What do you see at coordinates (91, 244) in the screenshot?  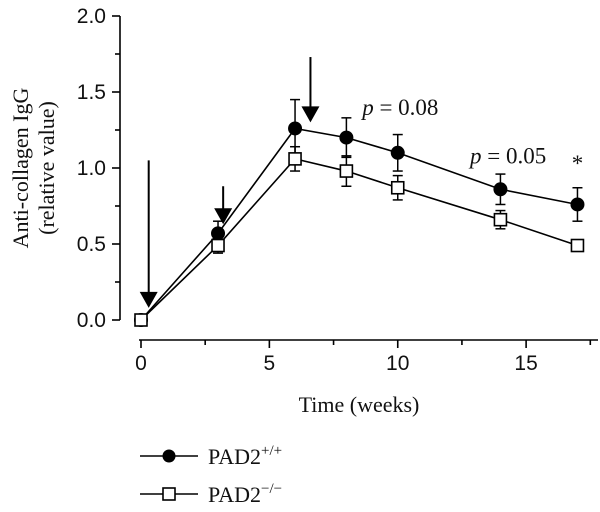 I see `y-tick-label: 0.5` at bounding box center [91, 244].